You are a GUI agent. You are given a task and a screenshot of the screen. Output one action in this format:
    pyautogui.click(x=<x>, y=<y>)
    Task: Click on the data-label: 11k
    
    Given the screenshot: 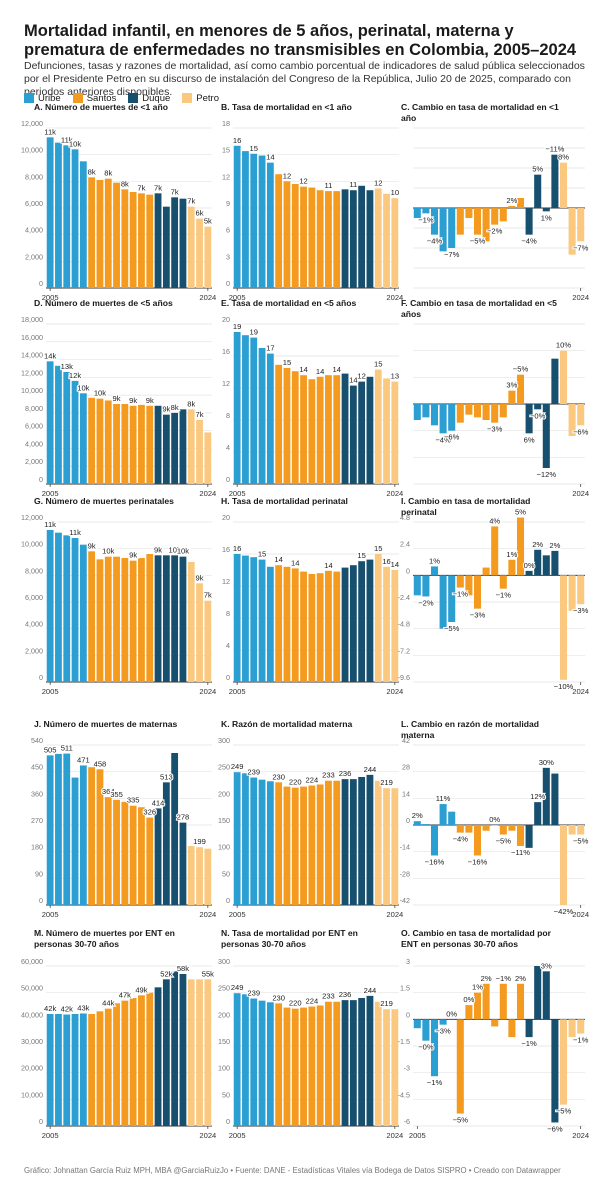 What is the action you would take?
    pyautogui.click(x=50, y=131)
    